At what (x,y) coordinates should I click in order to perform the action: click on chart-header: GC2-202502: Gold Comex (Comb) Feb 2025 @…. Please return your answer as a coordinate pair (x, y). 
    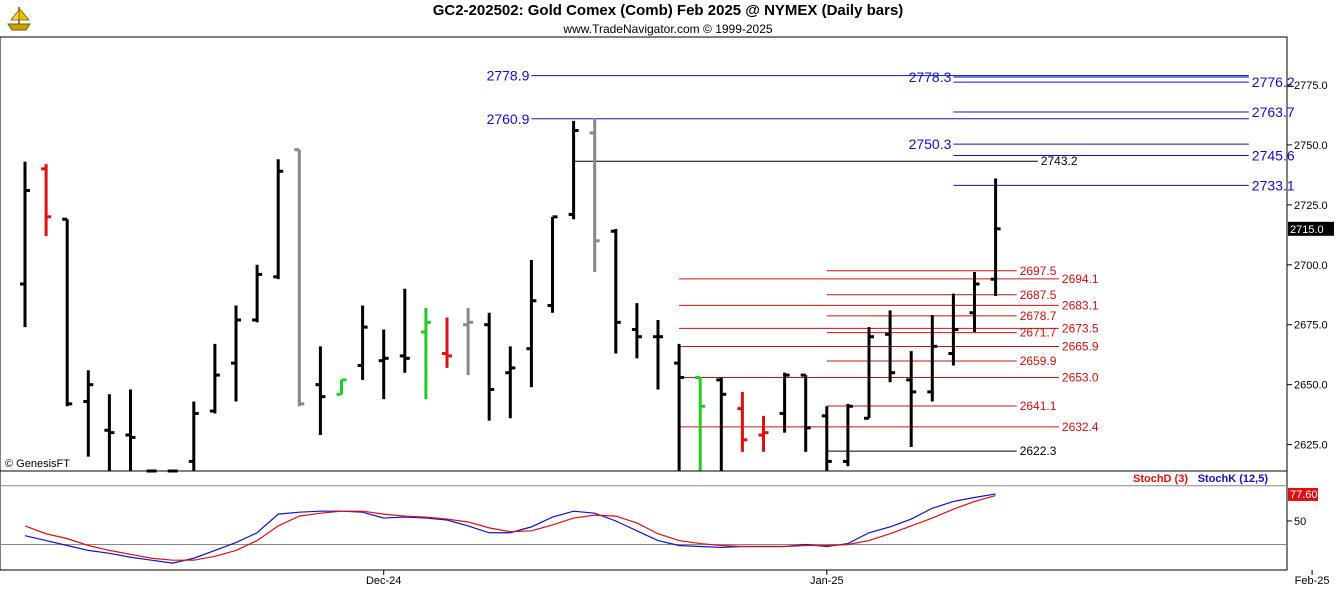
    Looking at the image, I should click on (668, 18).